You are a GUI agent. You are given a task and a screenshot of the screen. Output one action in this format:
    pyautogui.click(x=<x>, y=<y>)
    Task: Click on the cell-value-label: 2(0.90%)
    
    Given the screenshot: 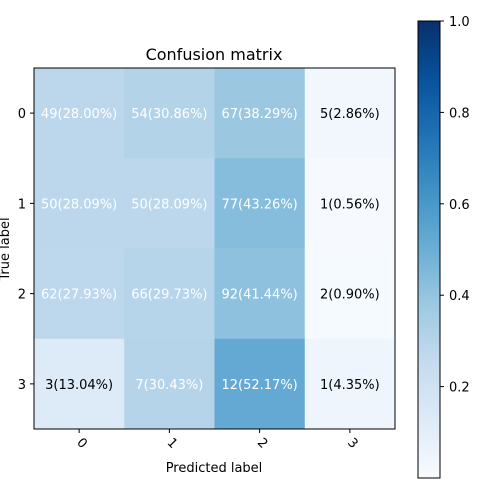 What is the action you would take?
    pyautogui.click(x=350, y=295)
    